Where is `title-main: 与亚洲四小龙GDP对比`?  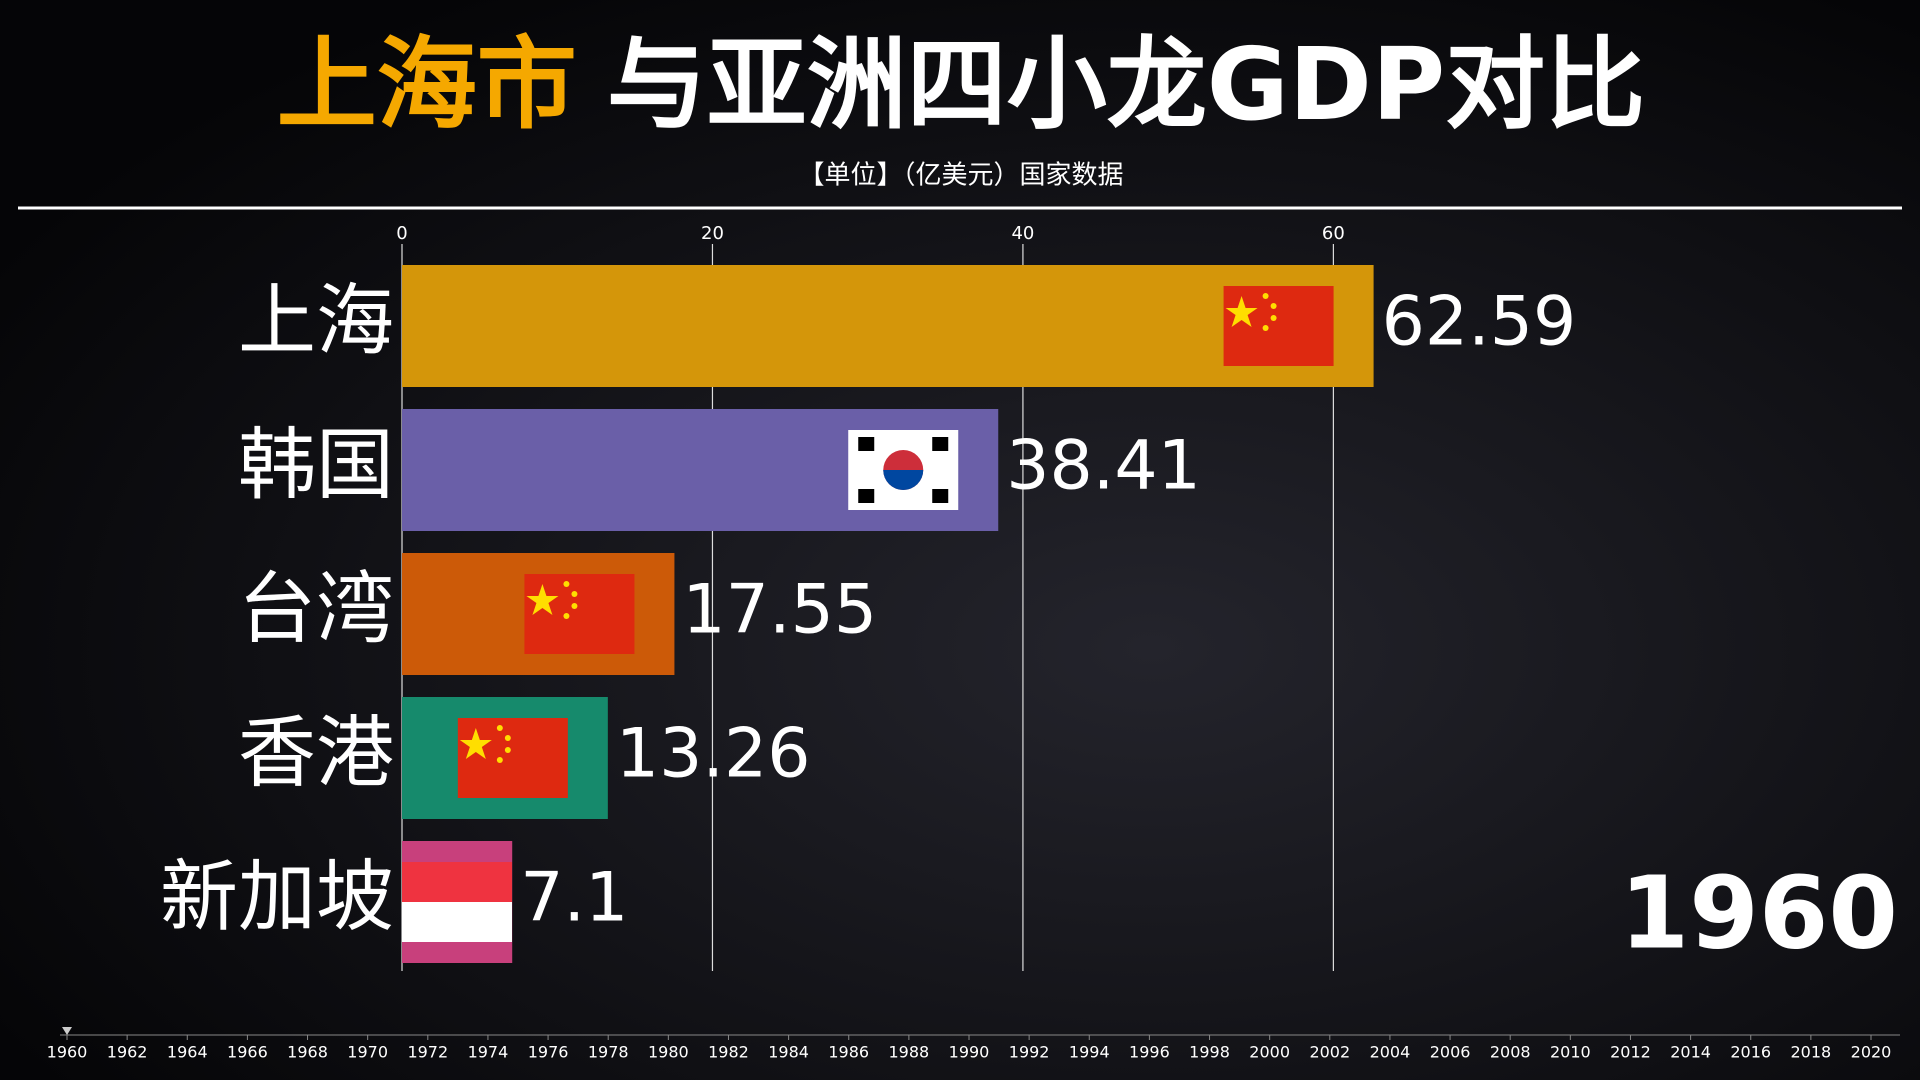
title-main: 与亚洲四小龙GDP对比 is located at coordinates (1126, 84).